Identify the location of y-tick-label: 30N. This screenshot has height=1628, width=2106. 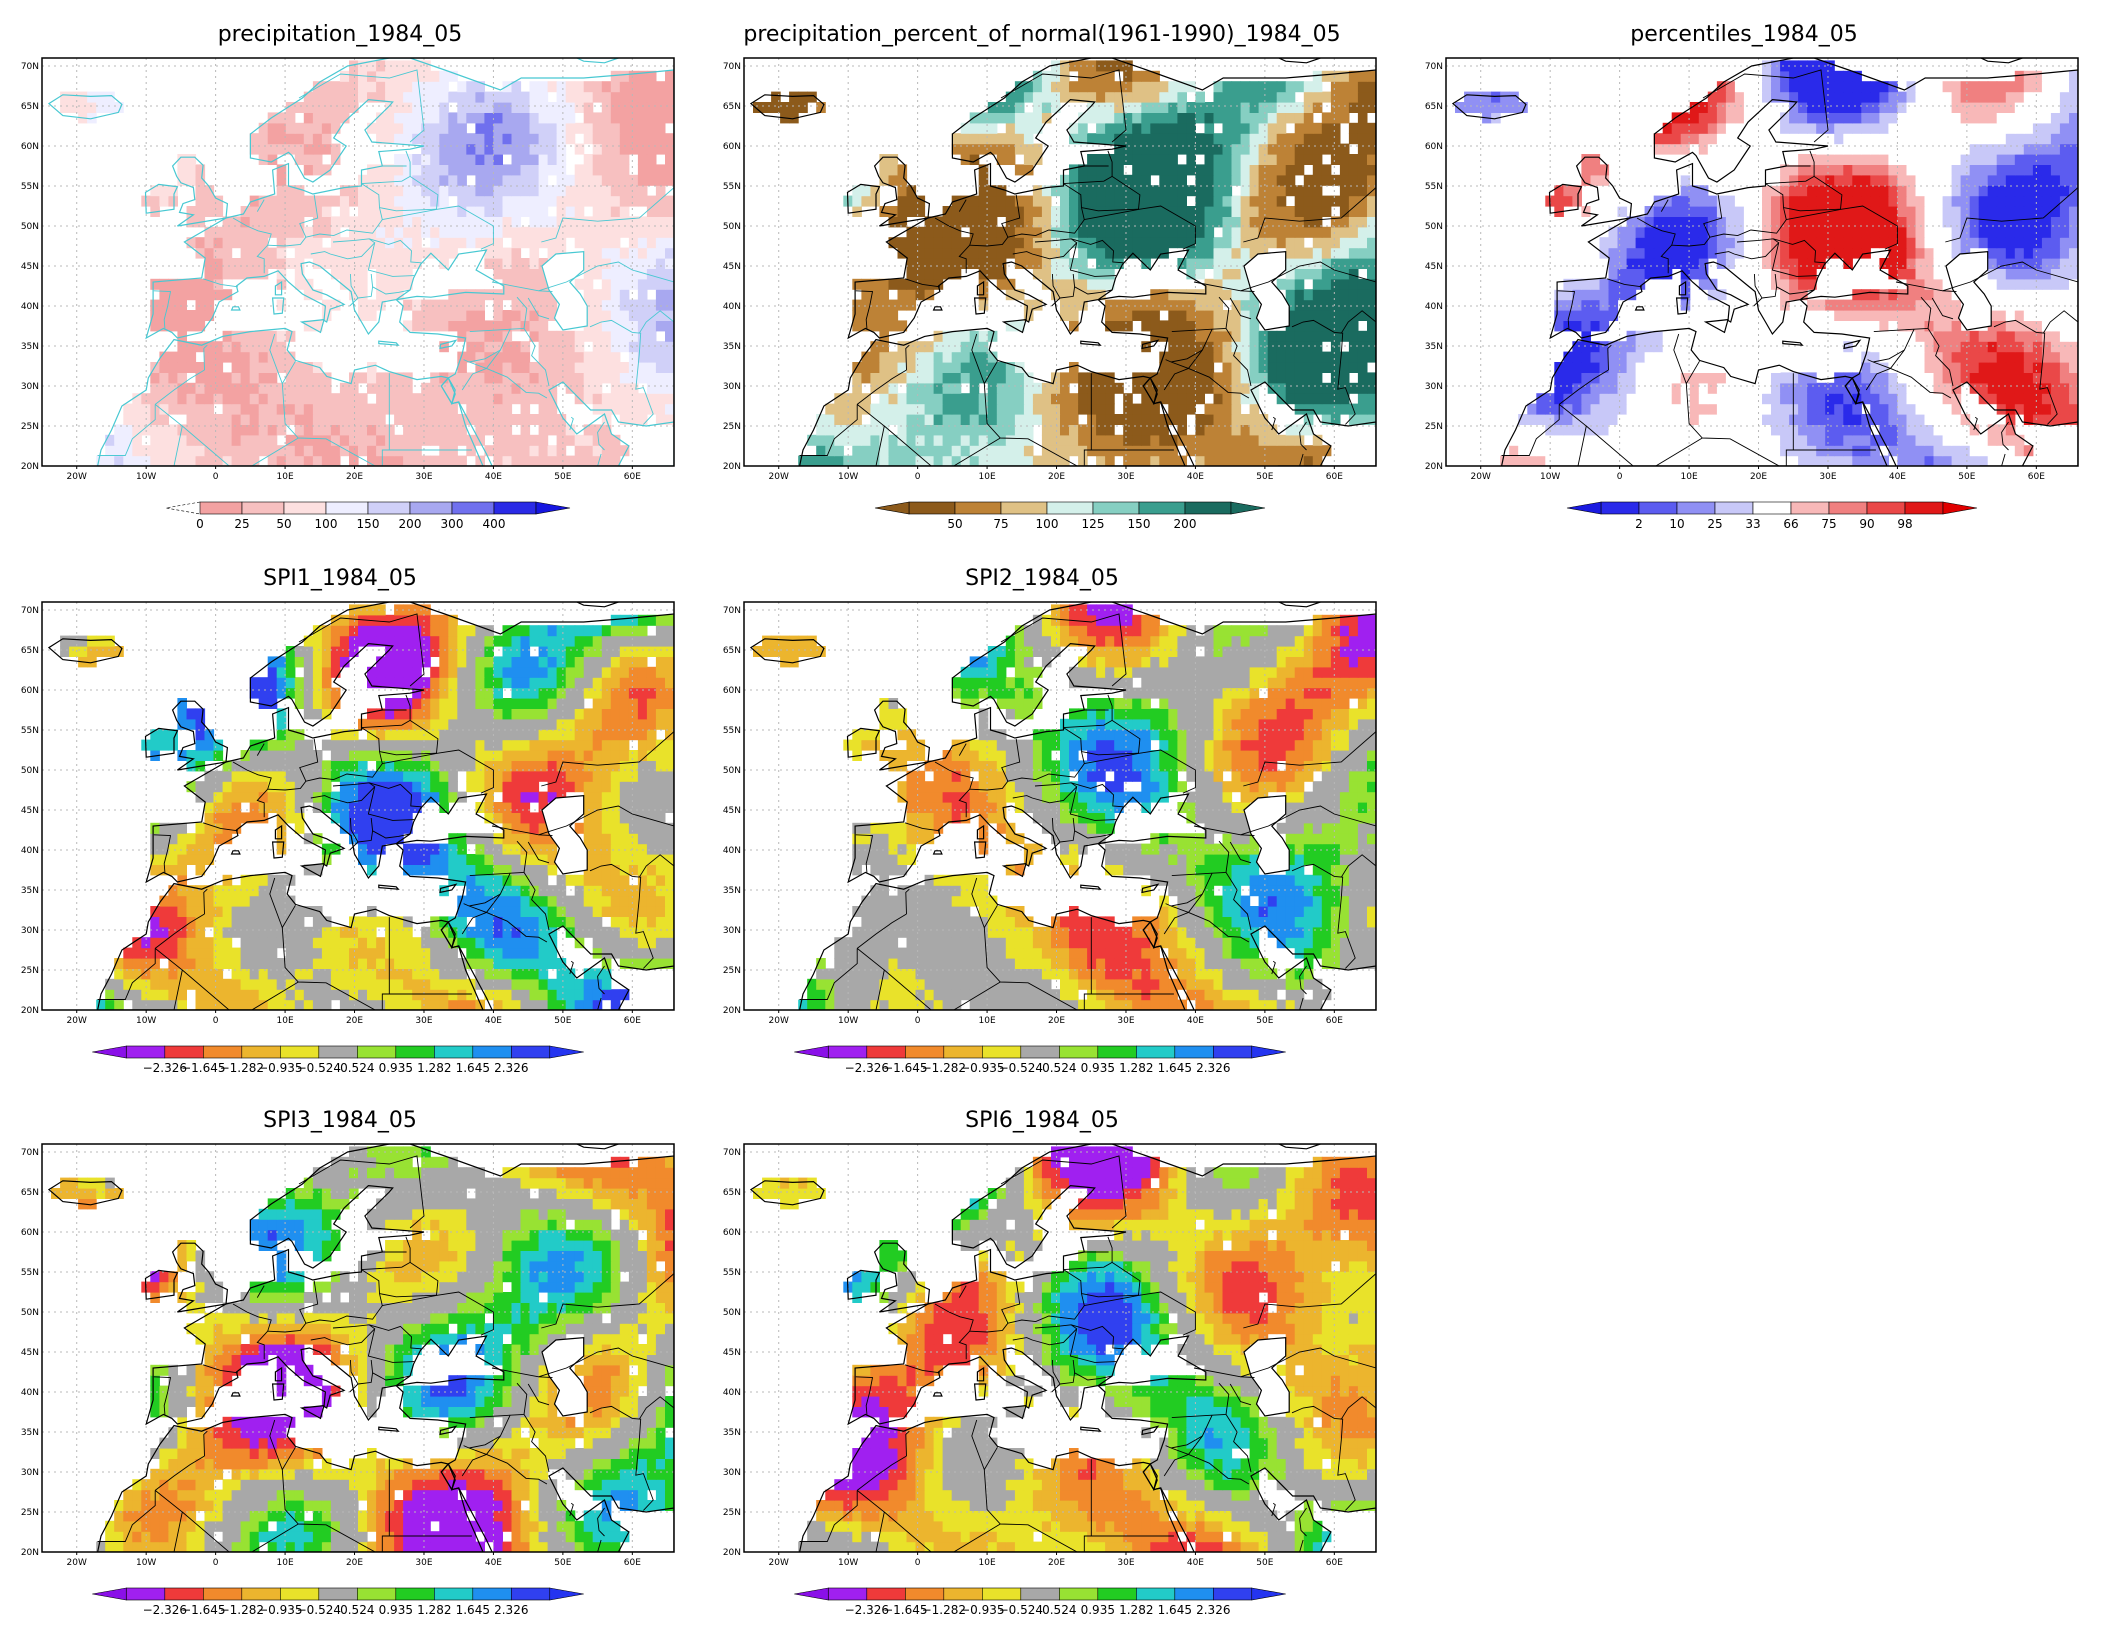
(732, 387).